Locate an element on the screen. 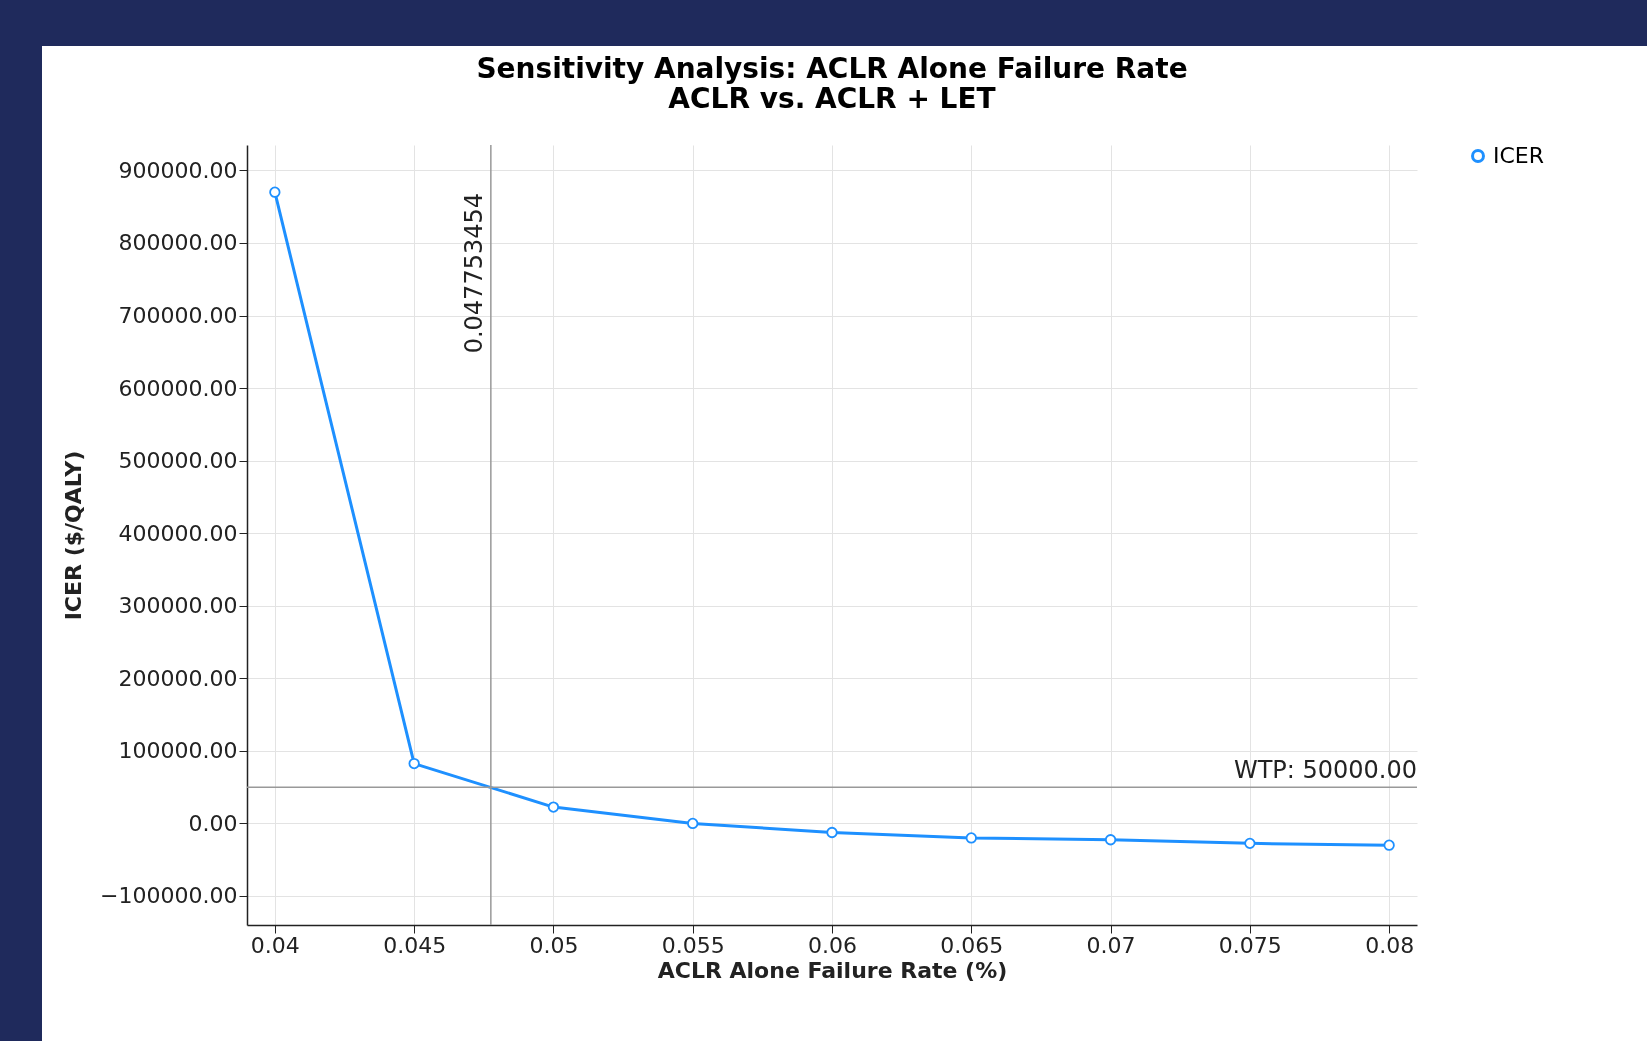 The width and height of the screenshot is (1647, 1041). y-tick-label: 900000.00 is located at coordinates (178, 170).